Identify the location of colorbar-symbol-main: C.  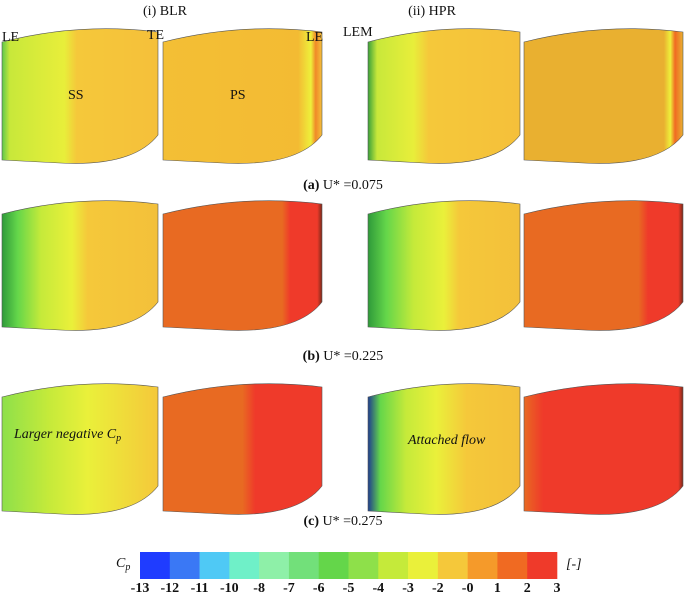
(121, 563).